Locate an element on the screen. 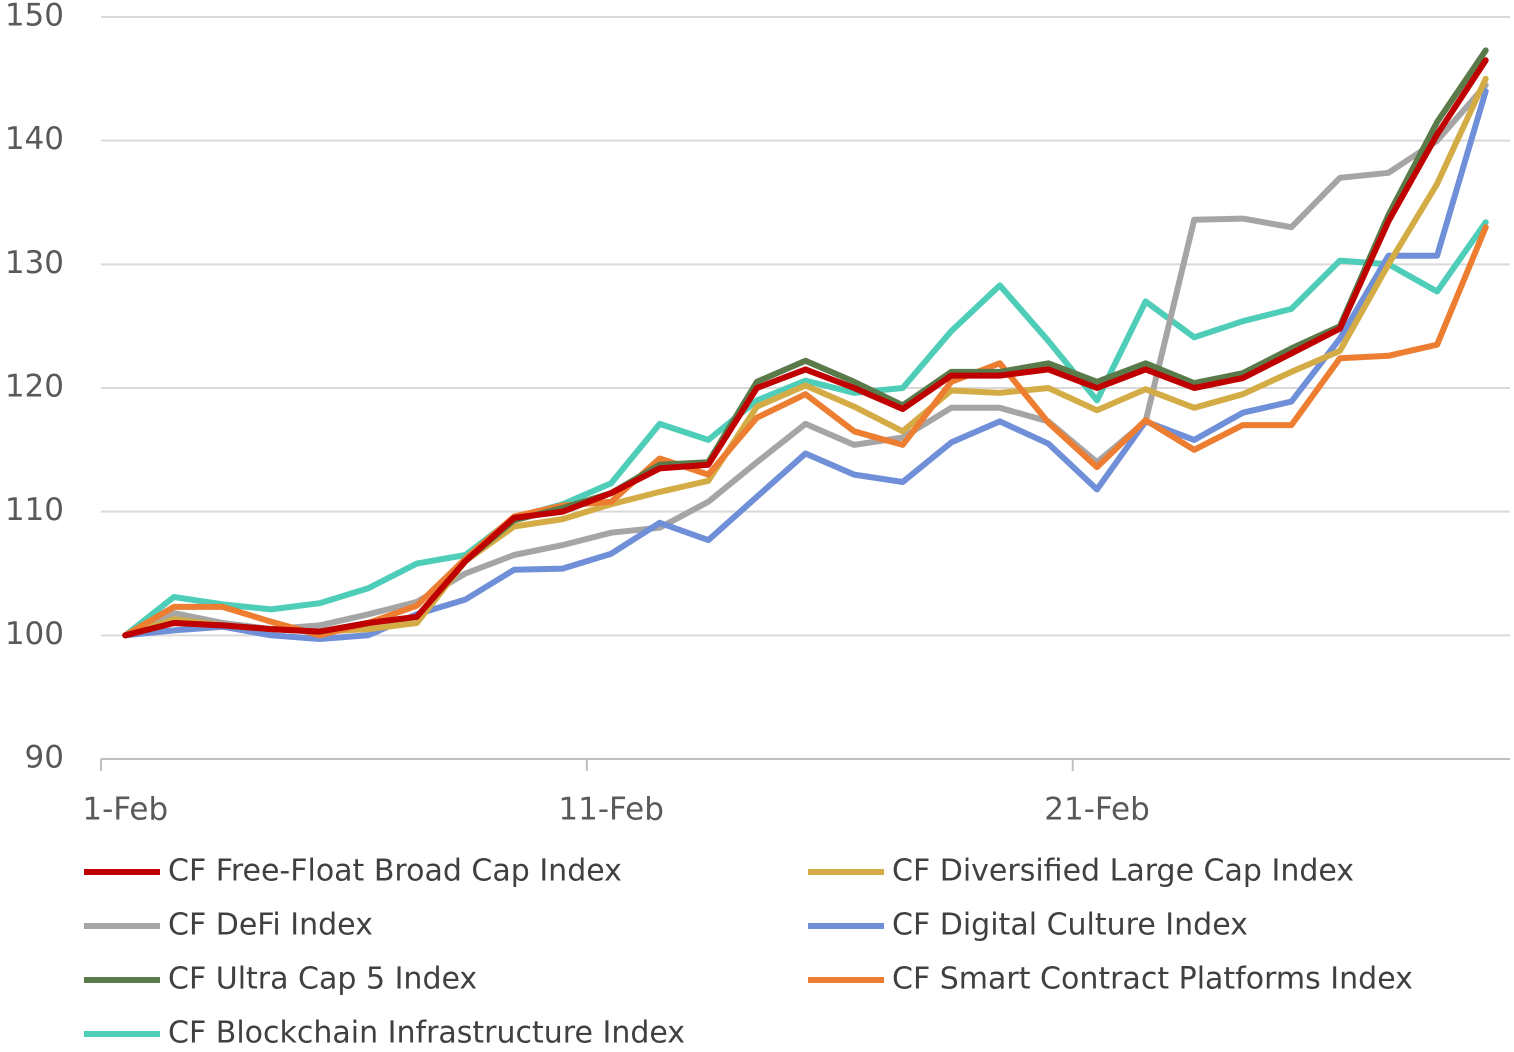 This screenshot has width=1514, height=1052. y-tick-label: 130 is located at coordinates (34, 263).